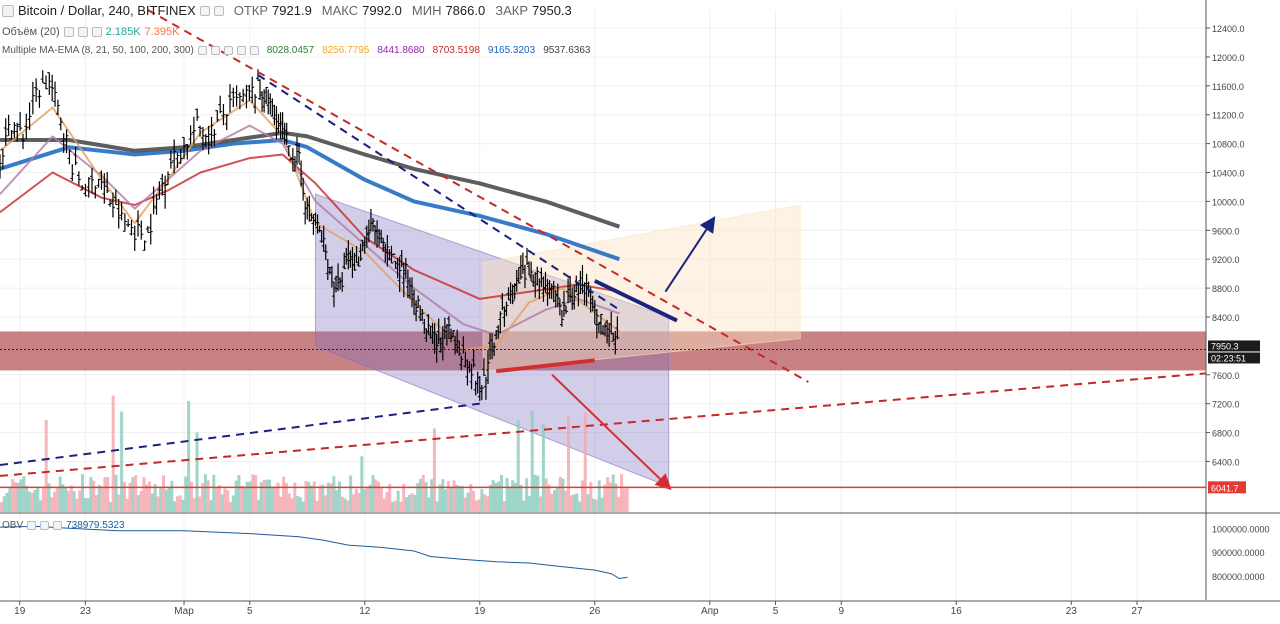 The height and width of the screenshot is (624, 1280). I want to click on ohlc-high-label: МАКС, so click(340, 10).